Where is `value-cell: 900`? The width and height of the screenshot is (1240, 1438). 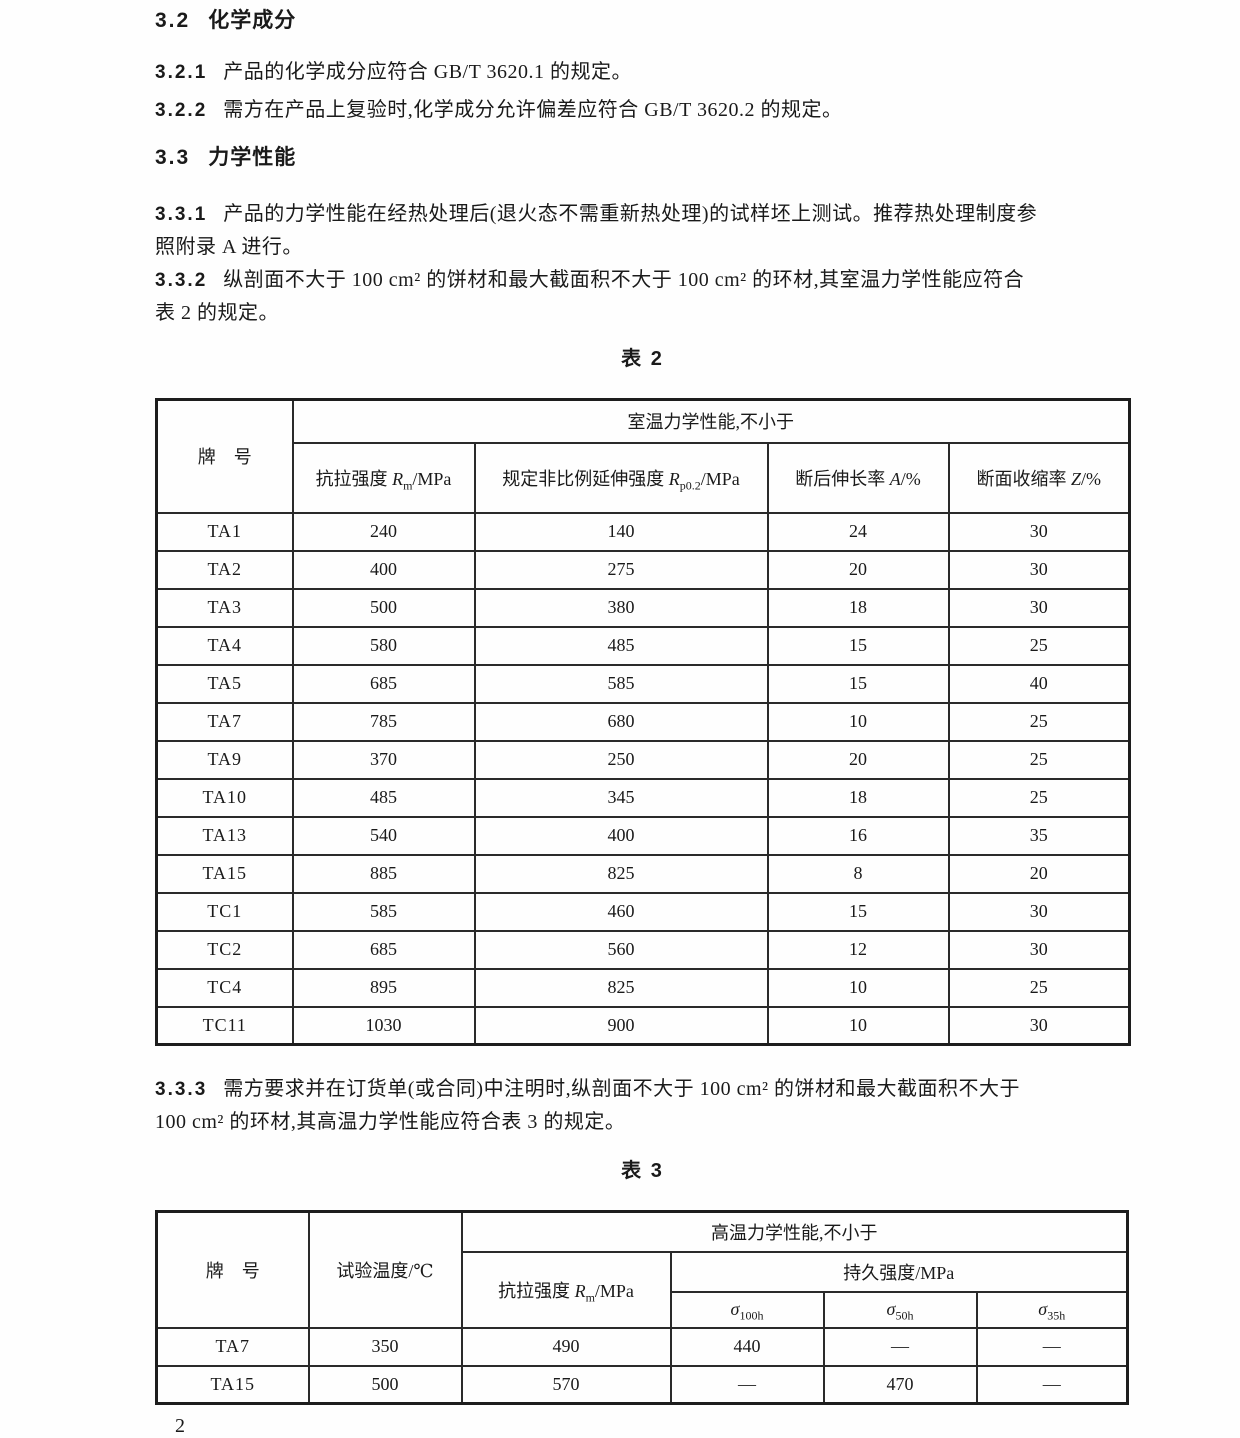 value-cell: 900 is located at coordinates (621, 1025).